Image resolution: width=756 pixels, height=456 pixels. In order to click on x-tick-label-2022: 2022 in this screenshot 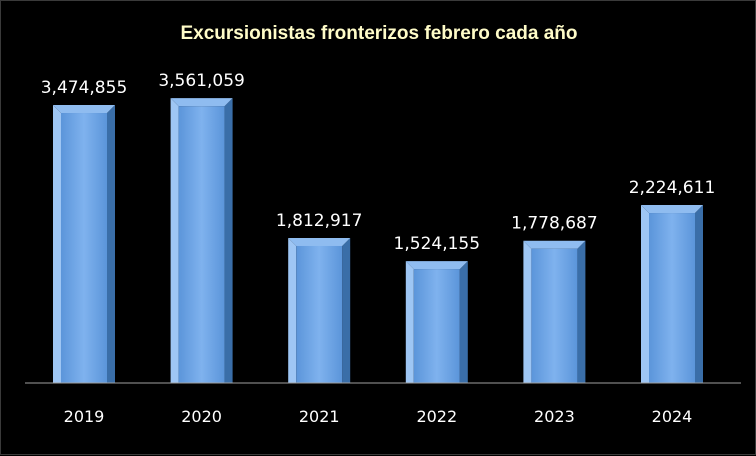, I will do `click(436, 416)`.